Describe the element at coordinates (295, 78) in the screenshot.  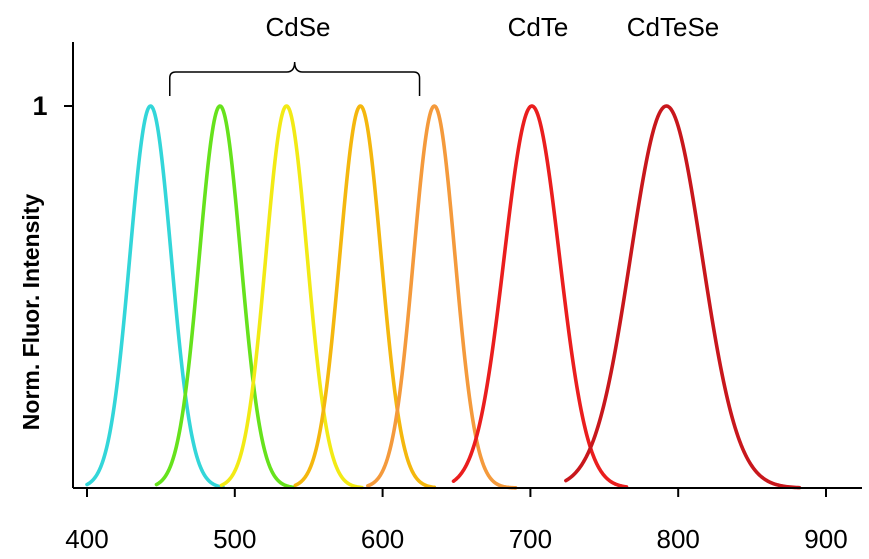
I see `cdse-bracket` at that location.